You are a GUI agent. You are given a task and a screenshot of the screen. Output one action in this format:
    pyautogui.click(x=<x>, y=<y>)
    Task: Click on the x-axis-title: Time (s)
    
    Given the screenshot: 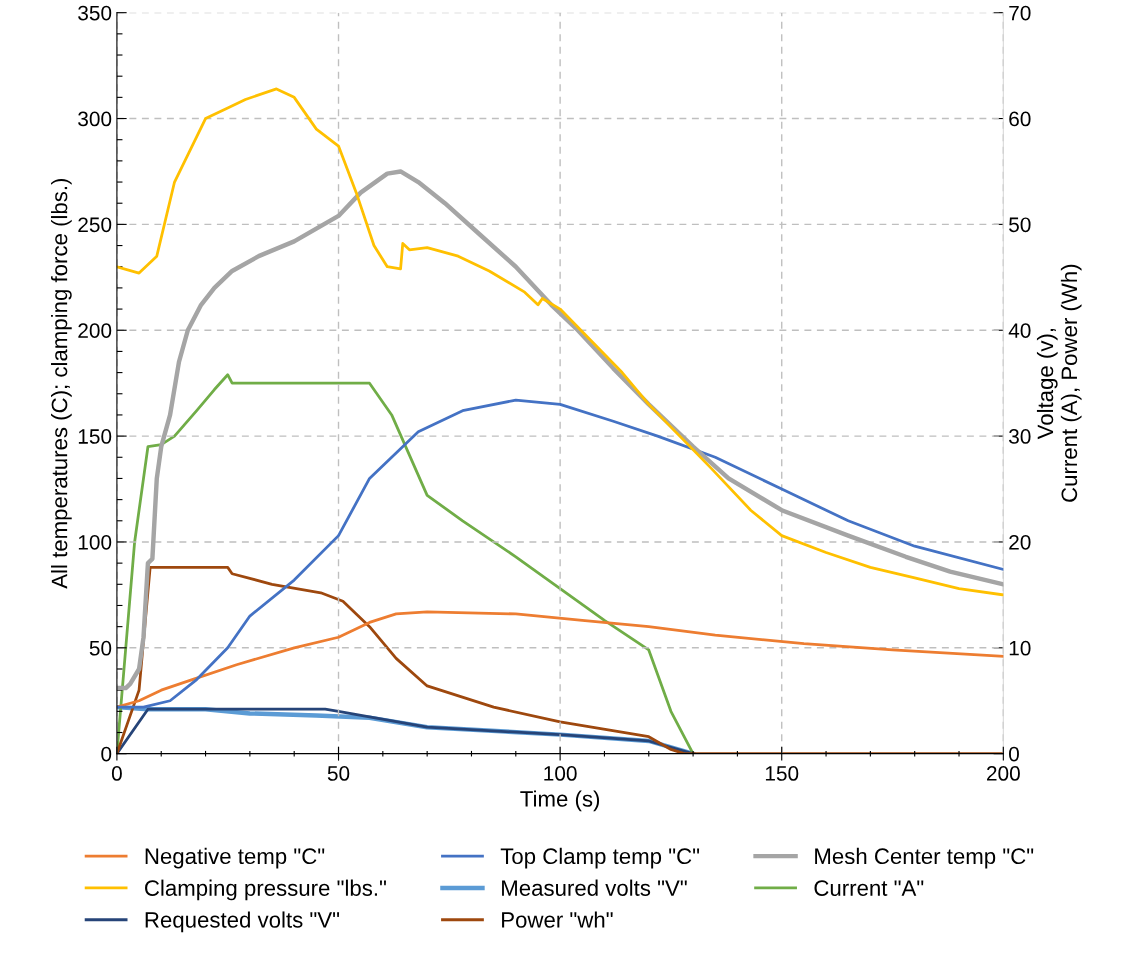 What is the action you would take?
    pyautogui.click(x=560, y=801)
    